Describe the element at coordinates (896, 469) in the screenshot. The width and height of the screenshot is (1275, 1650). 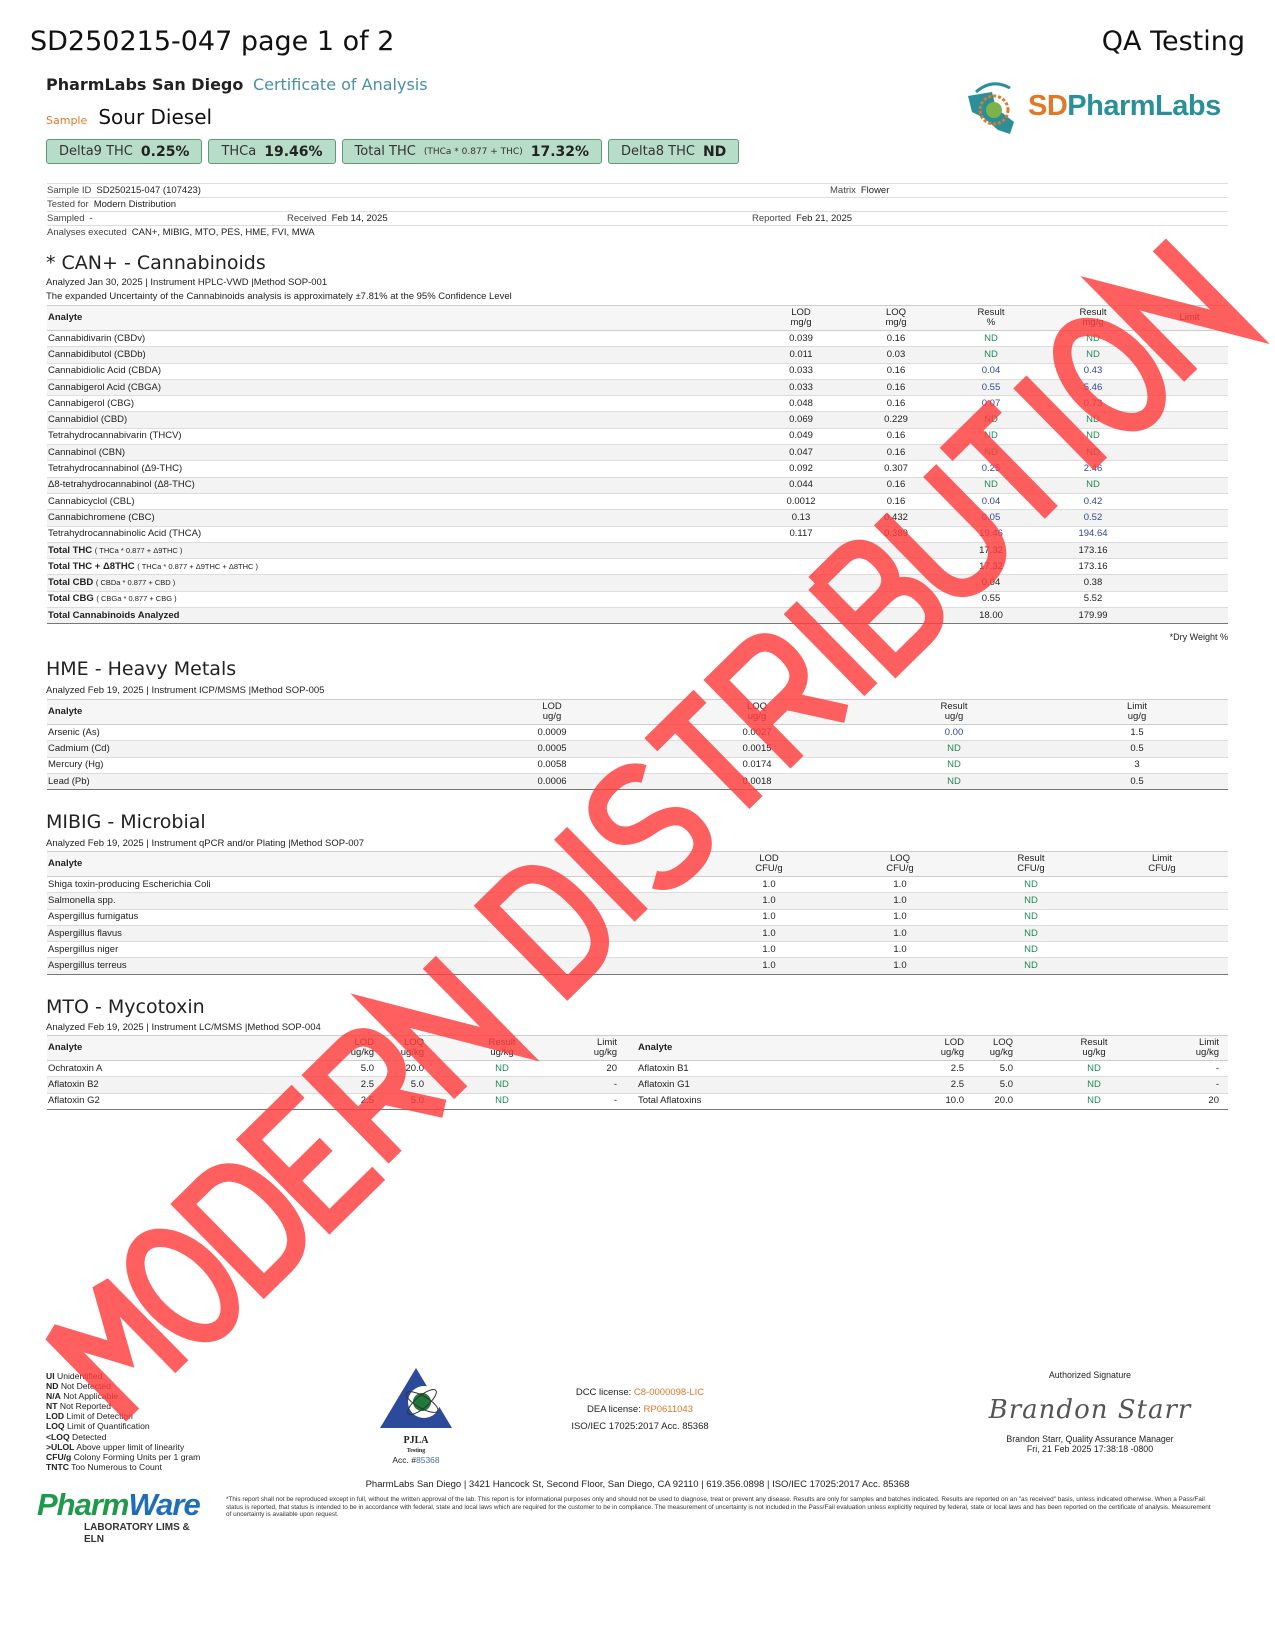
I see `table-cell: 0.307` at that location.